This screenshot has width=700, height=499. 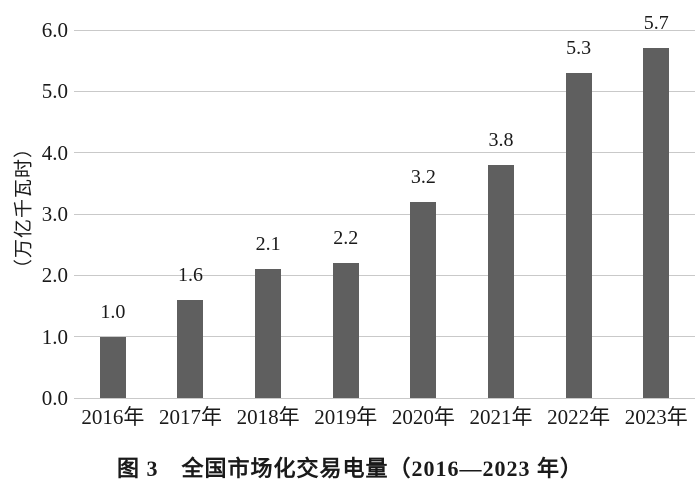 What do you see at coordinates (54, 275) in the screenshot?
I see `y-axis-tick-label: 2.0` at bounding box center [54, 275].